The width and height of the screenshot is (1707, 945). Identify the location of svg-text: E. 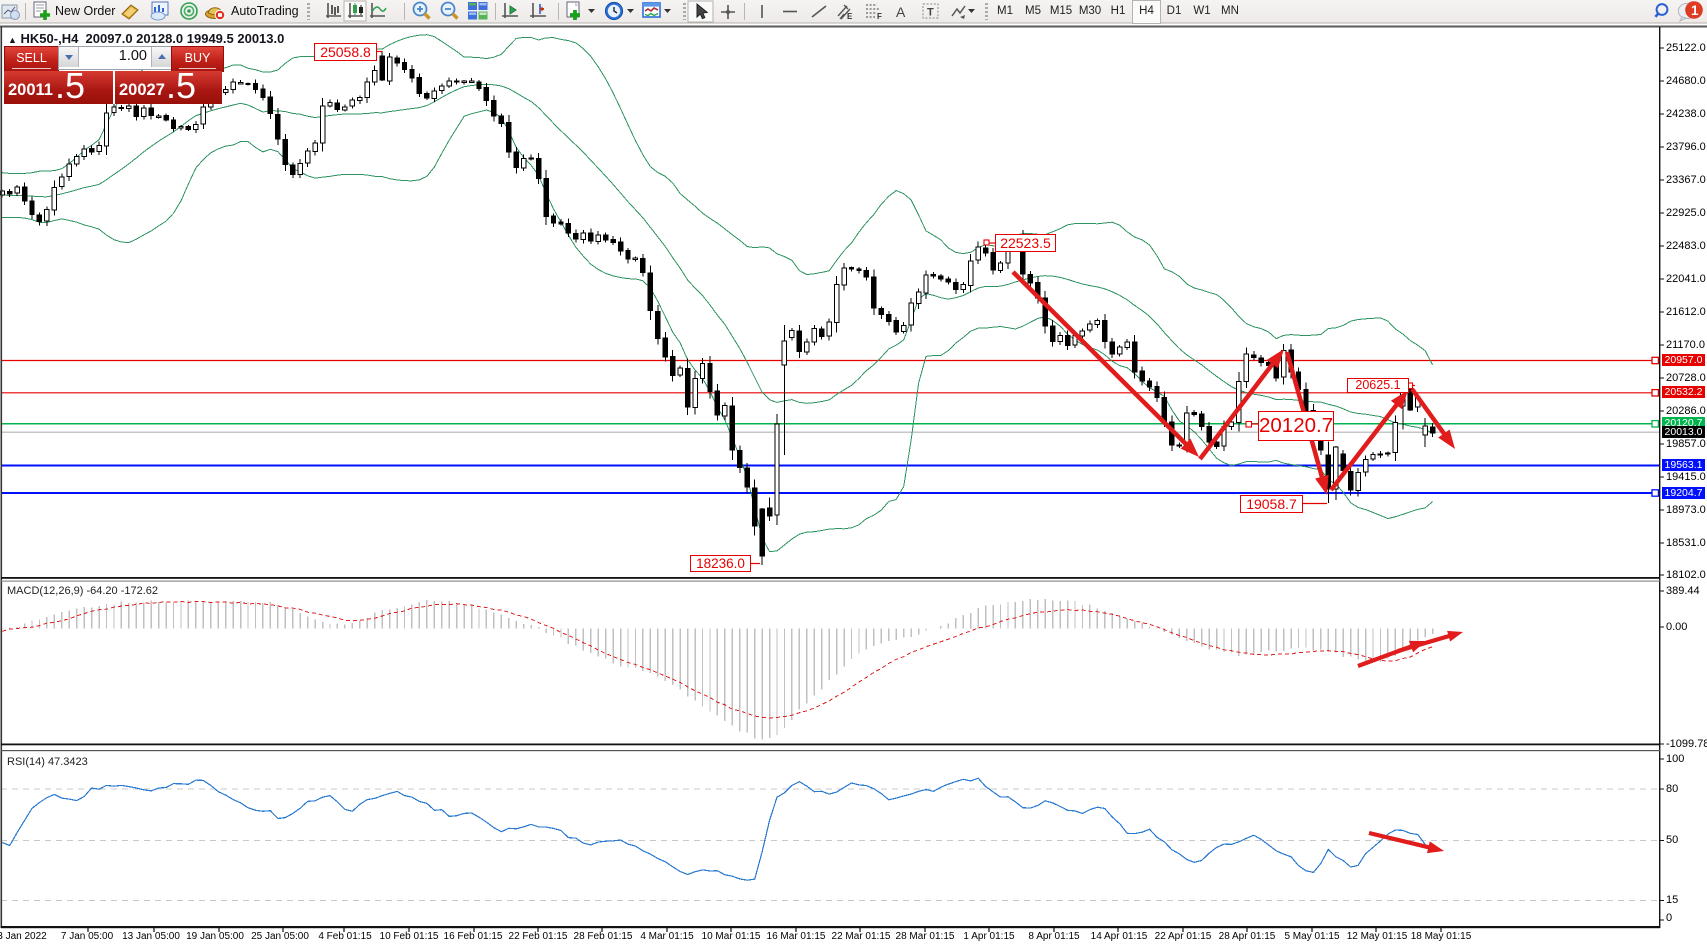
(850, 16).